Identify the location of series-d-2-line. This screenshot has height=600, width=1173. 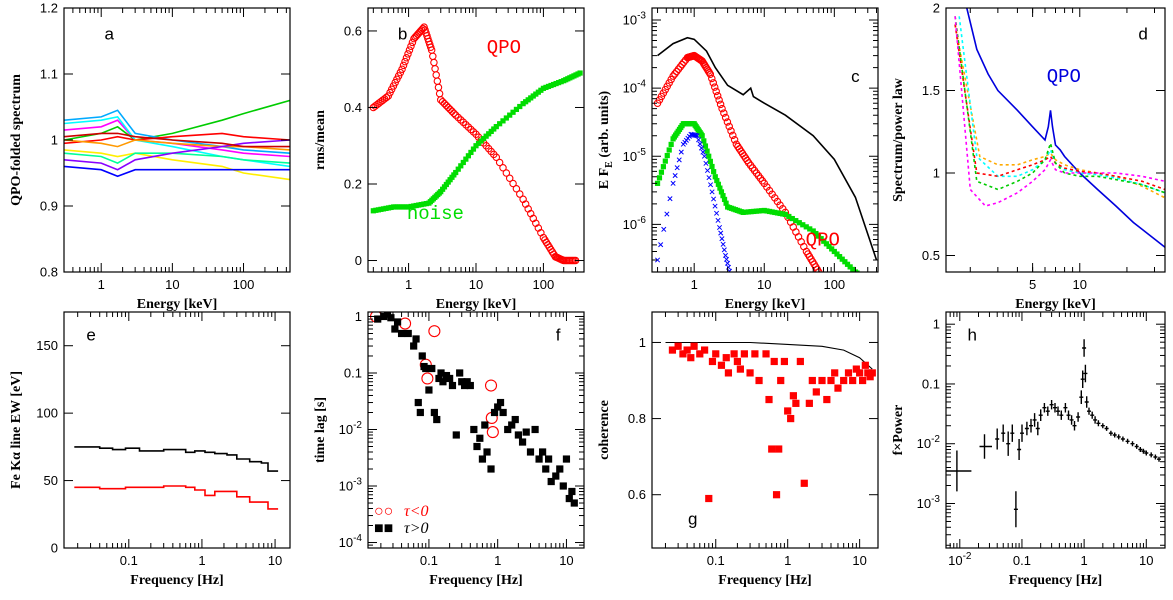
(1061, 105).